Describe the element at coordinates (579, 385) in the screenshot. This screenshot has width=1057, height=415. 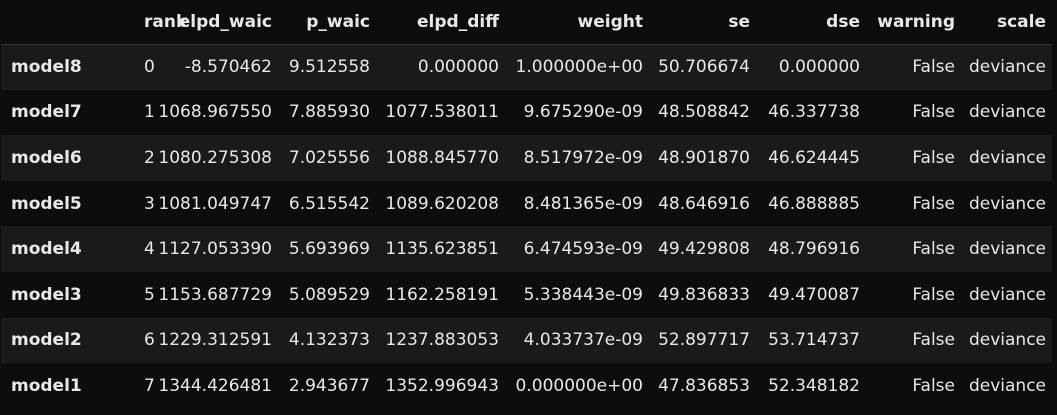
I see `cell-weight: 0.000000e+00` at that location.